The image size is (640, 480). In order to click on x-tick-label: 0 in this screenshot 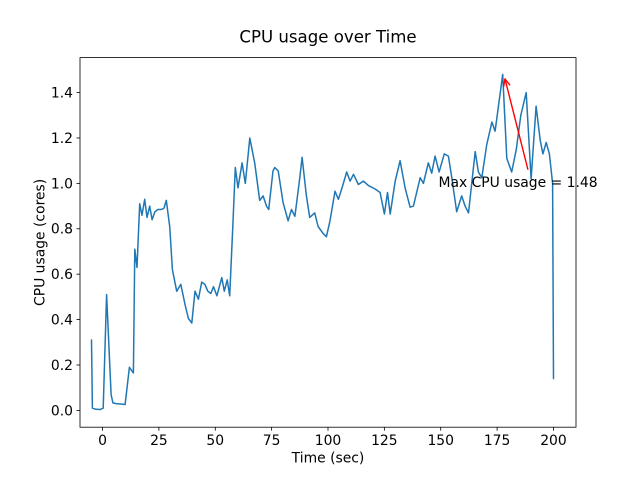, I will do `click(102, 441)`.